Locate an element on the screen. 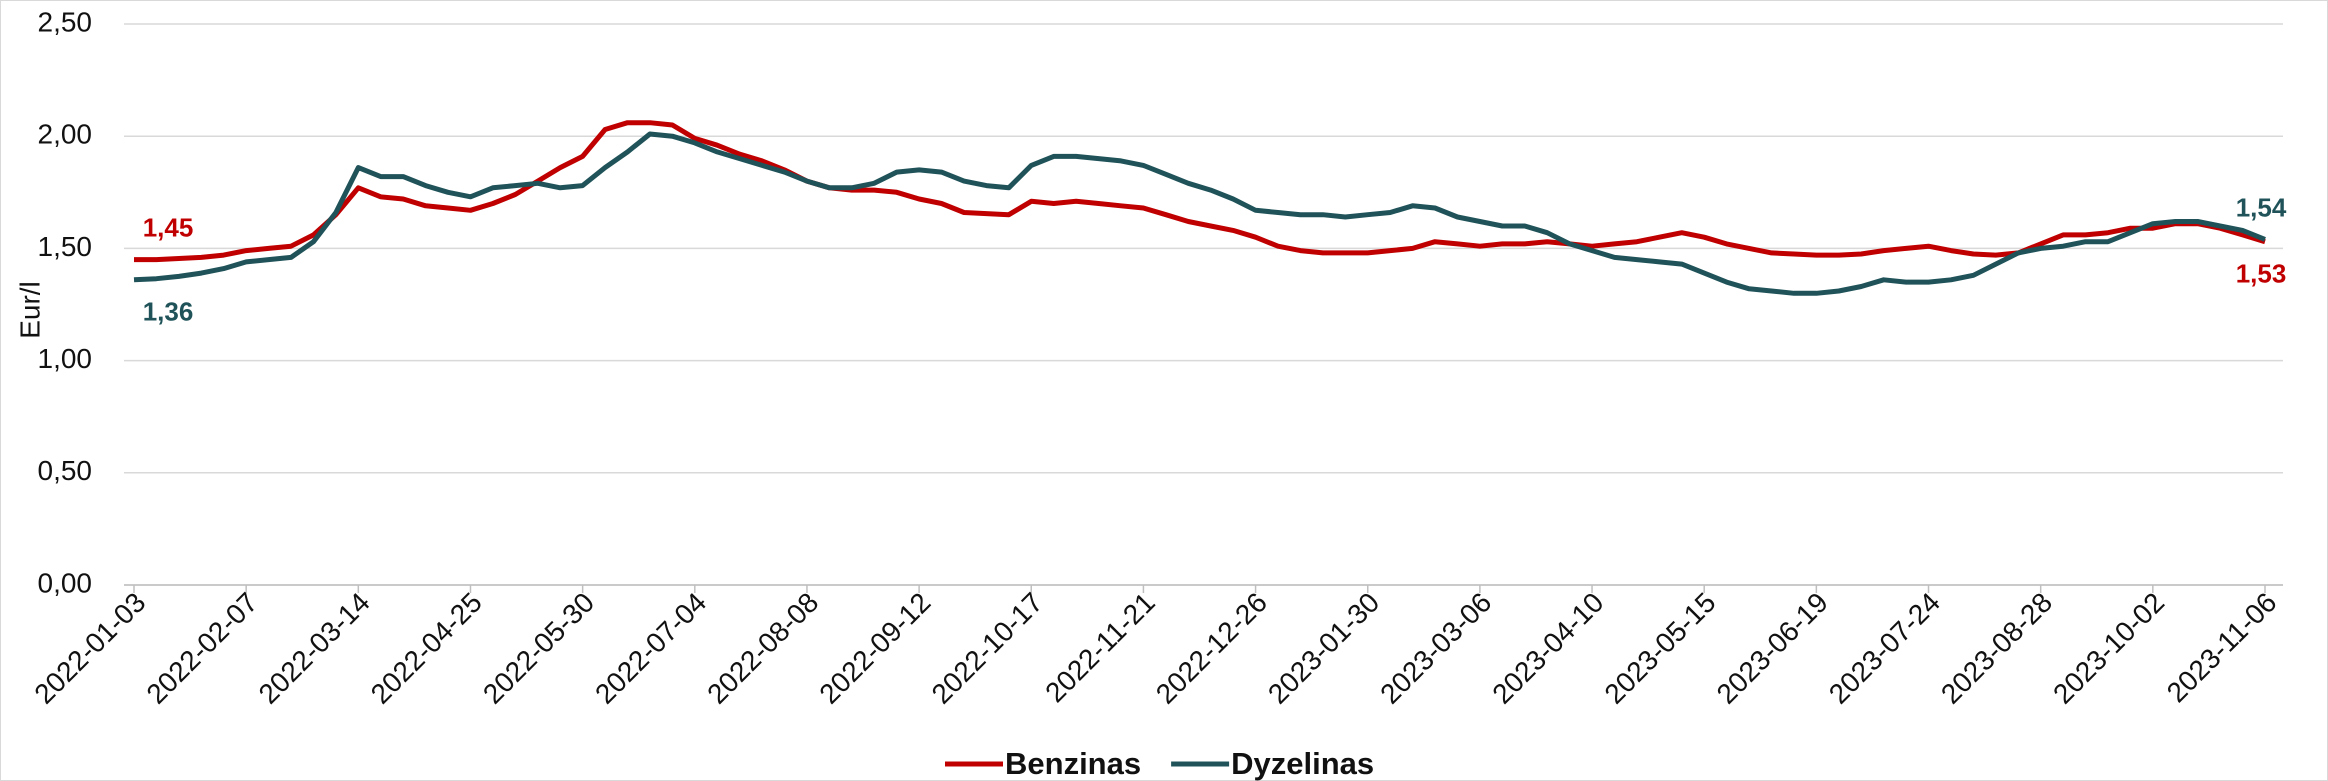  y-tick-label: 1,50 is located at coordinates (65, 246).